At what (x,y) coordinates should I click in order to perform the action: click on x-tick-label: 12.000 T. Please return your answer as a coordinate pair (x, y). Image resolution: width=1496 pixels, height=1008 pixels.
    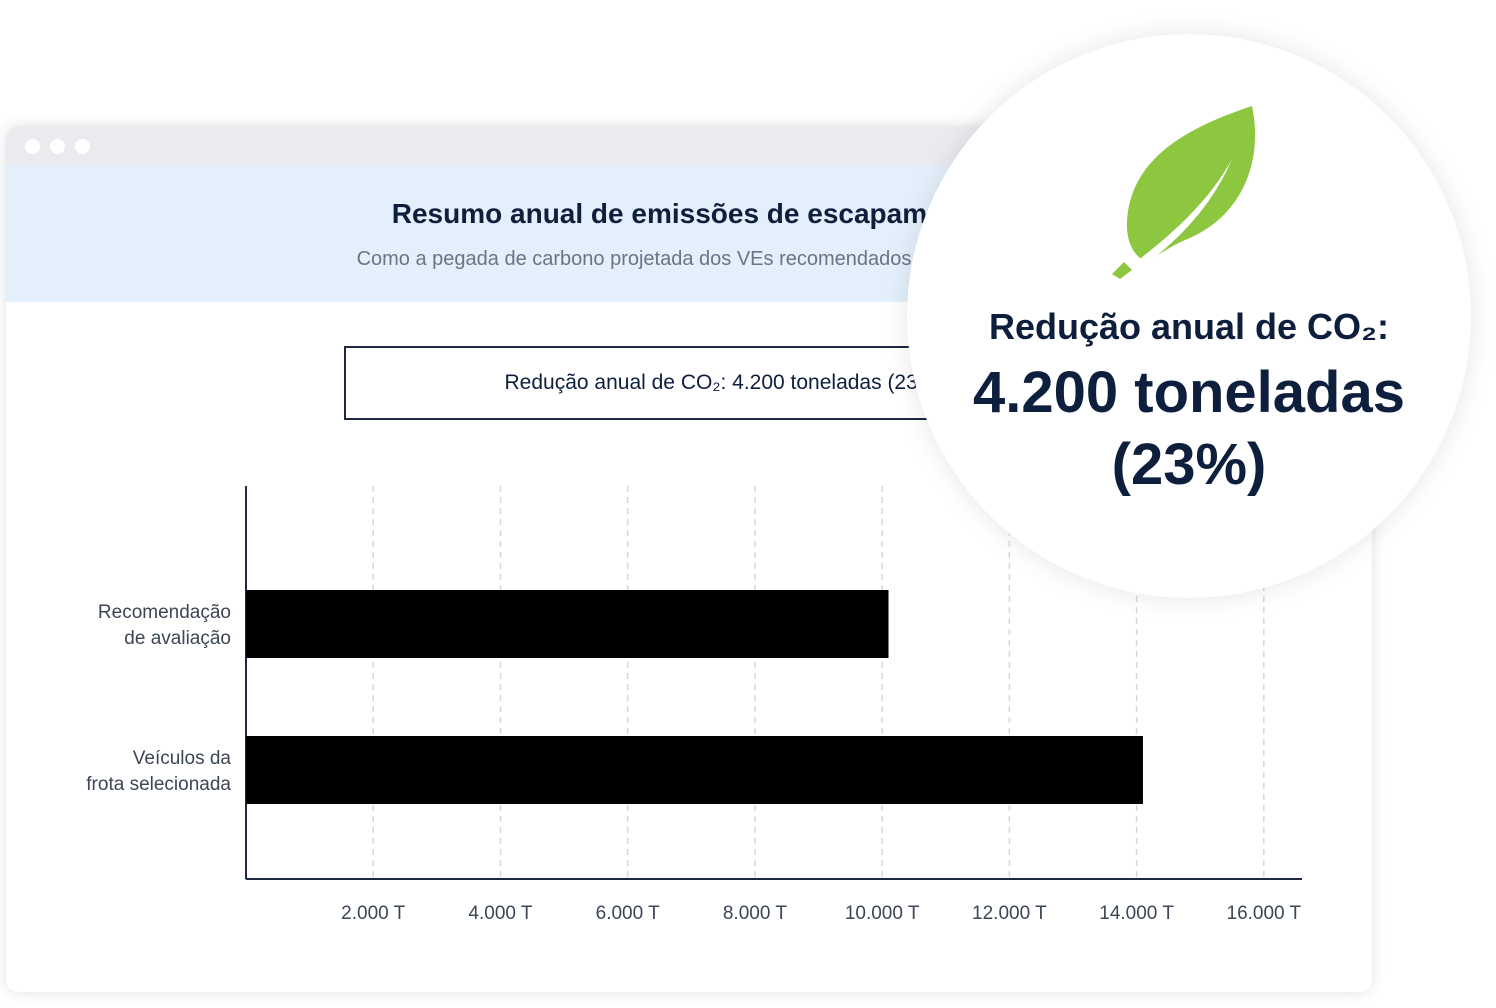
    Looking at the image, I should click on (1009, 913).